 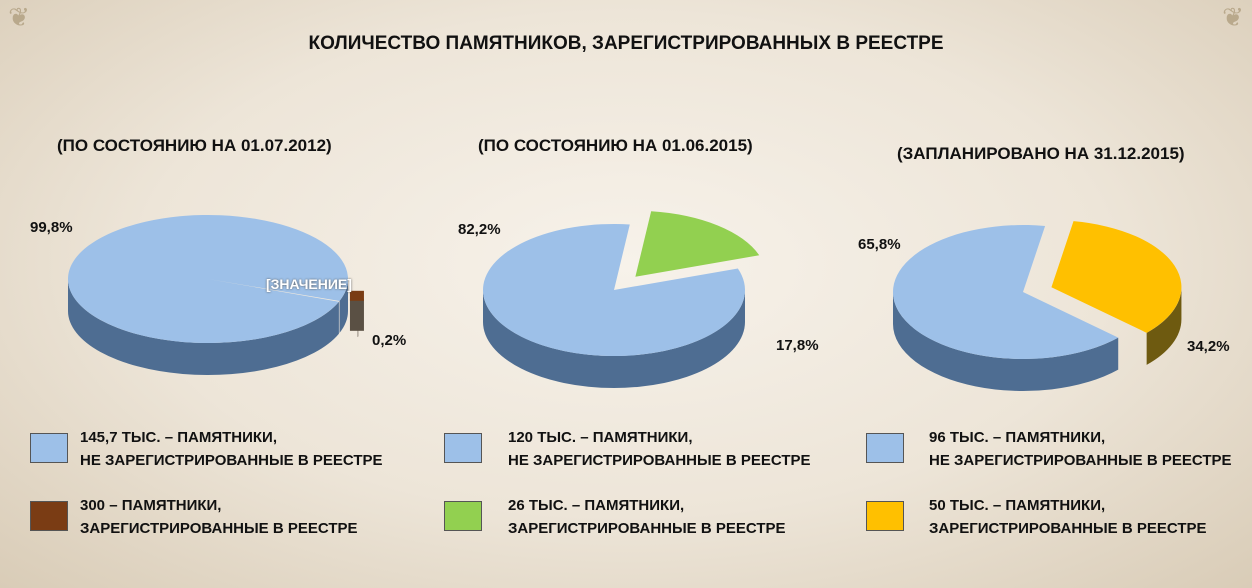 What do you see at coordinates (51, 227) in the screenshot?
I see `chart-1-label-unregistered: 99,8%` at bounding box center [51, 227].